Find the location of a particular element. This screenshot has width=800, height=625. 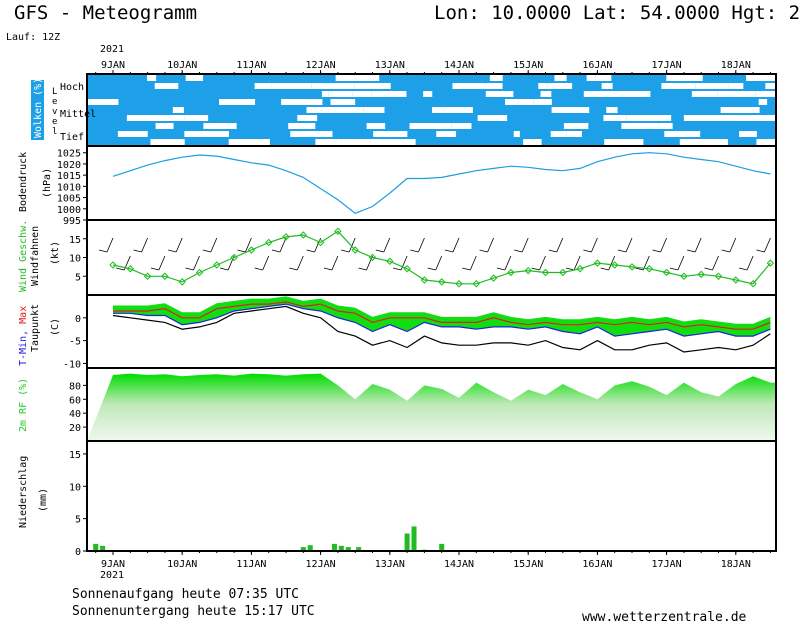

xtick-label-top: 11JAN is located at coordinates (251, 65).